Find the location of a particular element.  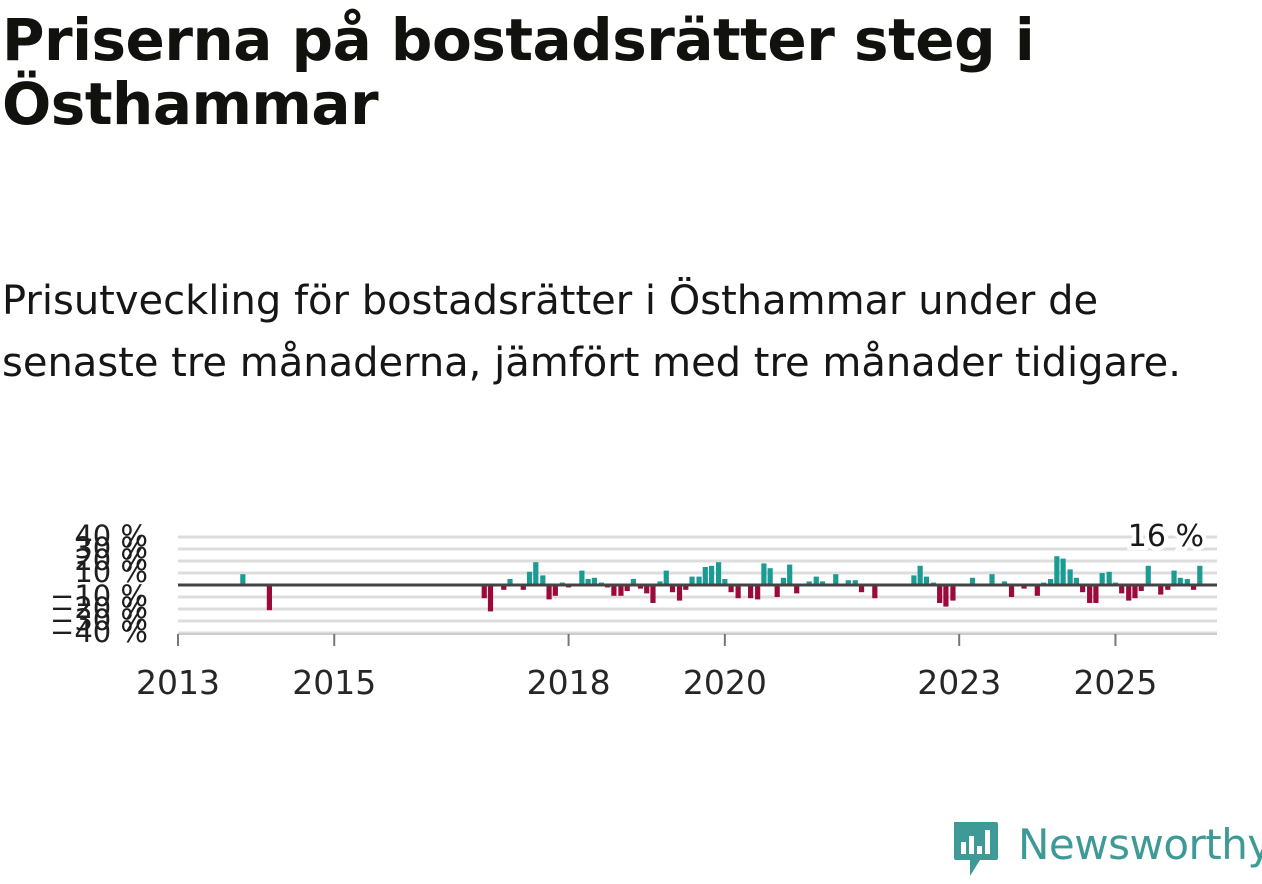

y-tick-label: −20 % is located at coordinates (99, 608).